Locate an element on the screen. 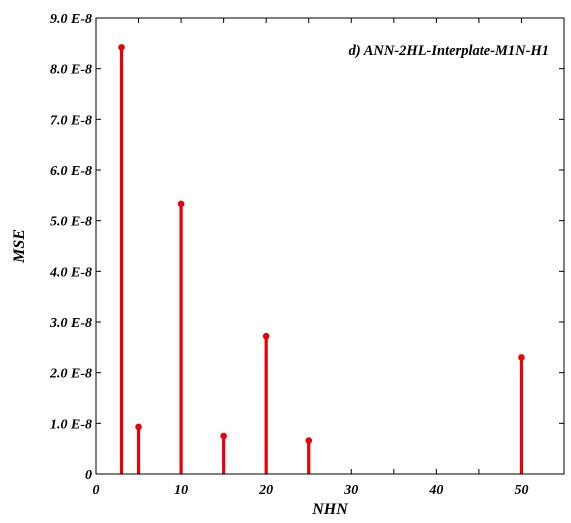 Image resolution: width=571 pixels, height=523 pixels. chart-title: d) ANN-2HL-Interplate-M1N-H1 is located at coordinates (449, 51).